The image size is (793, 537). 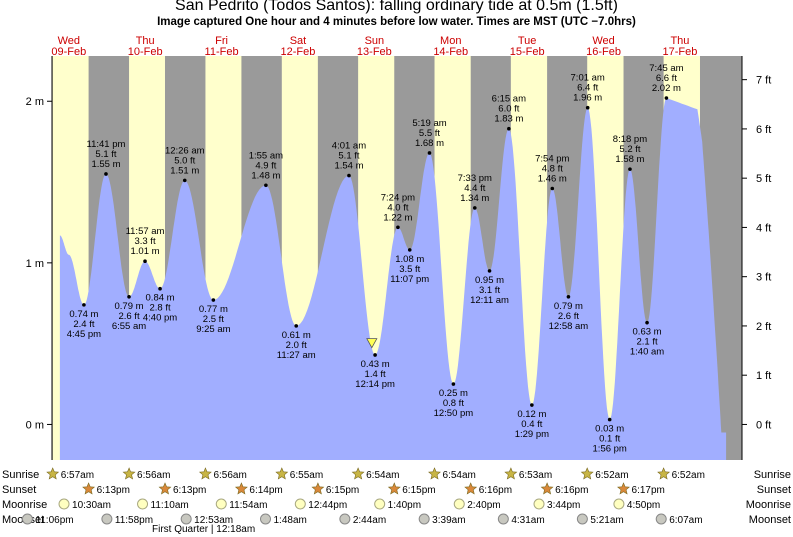 I want to click on day-date-label: 17-Feb, so click(x=680, y=52).